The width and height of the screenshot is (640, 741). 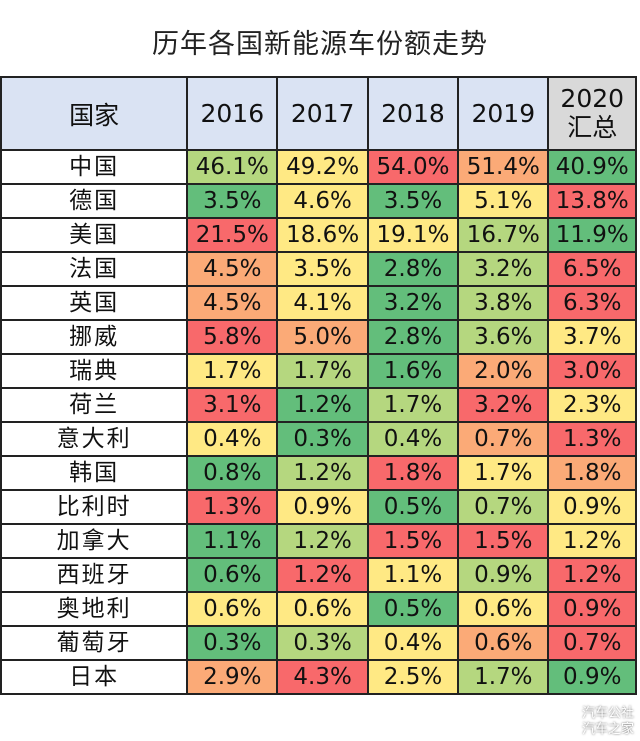 What do you see at coordinates (413, 167) in the screenshot?
I see `value-cell: 54.0%` at bounding box center [413, 167].